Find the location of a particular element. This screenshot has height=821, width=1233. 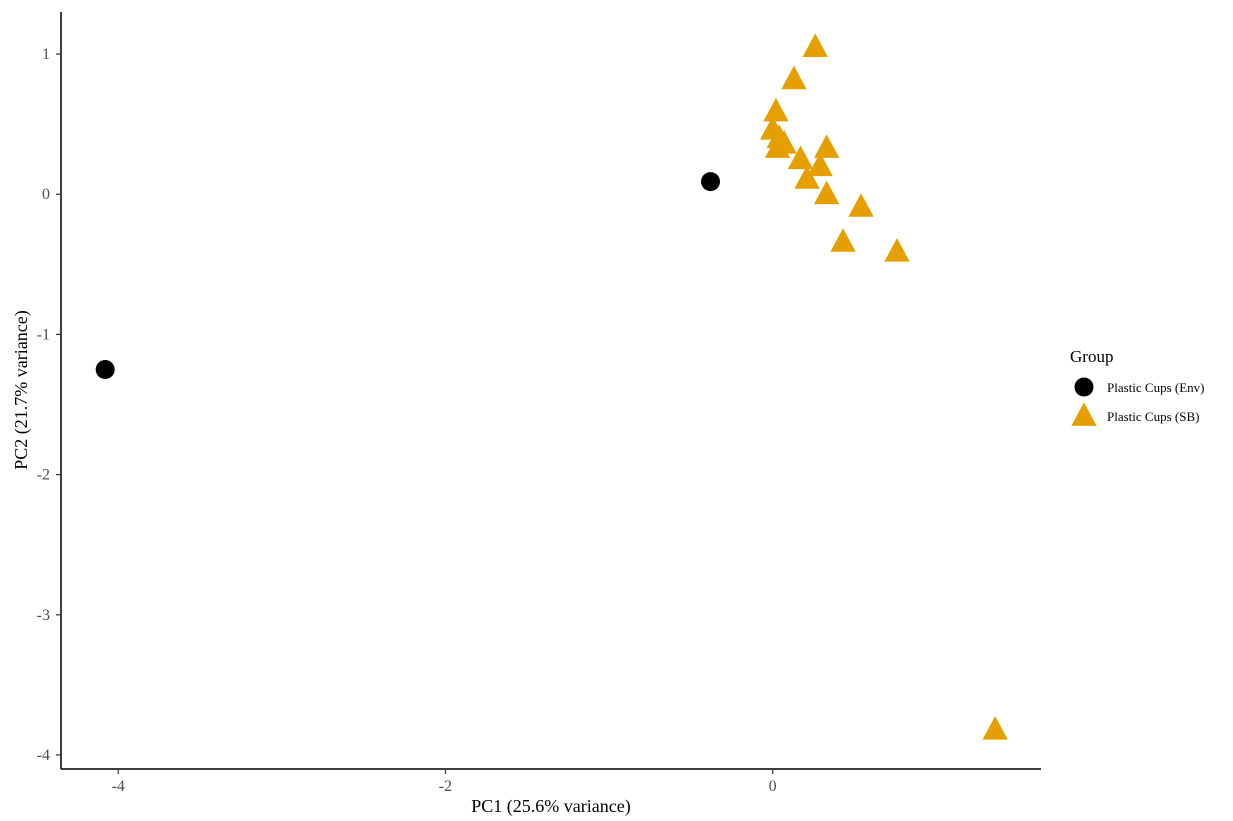

y-tick-label: -4 is located at coordinates (43, 755).